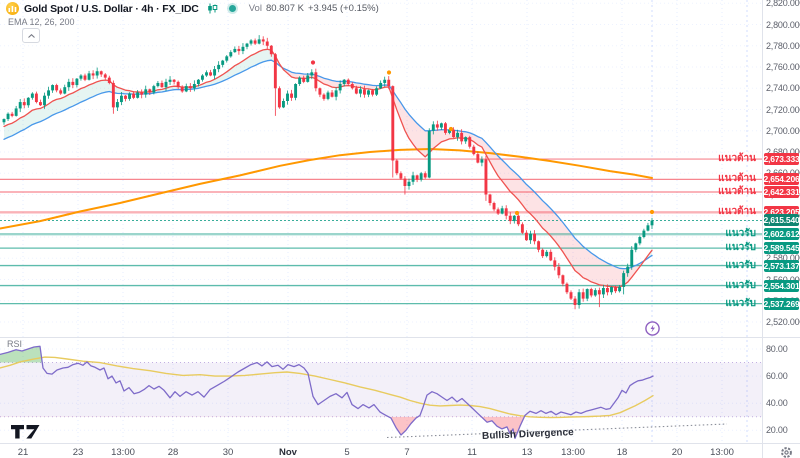 The width and height of the screenshot is (800, 458). I want to click on price-tick: 2,560.000, so click(783, 280).